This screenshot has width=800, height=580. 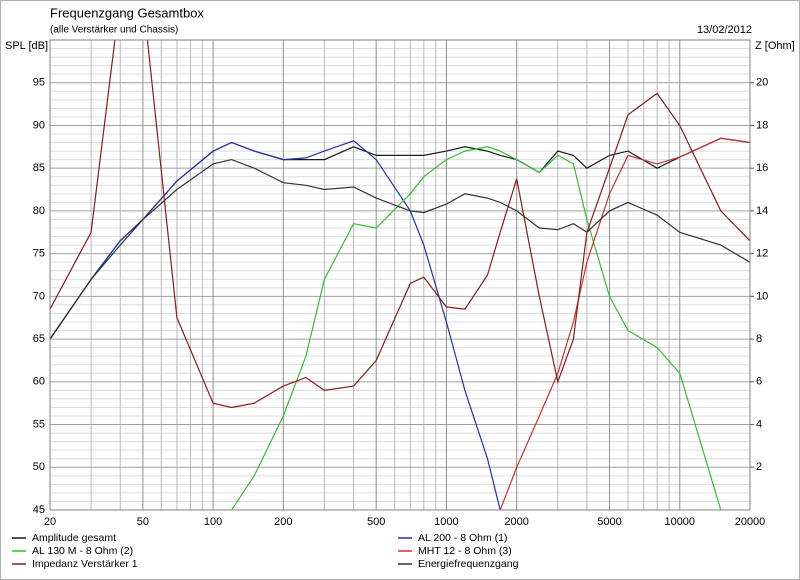 What do you see at coordinates (759, 424) in the screenshot?
I see `y2-tick-label: 4` at bounding box center [759, 424].